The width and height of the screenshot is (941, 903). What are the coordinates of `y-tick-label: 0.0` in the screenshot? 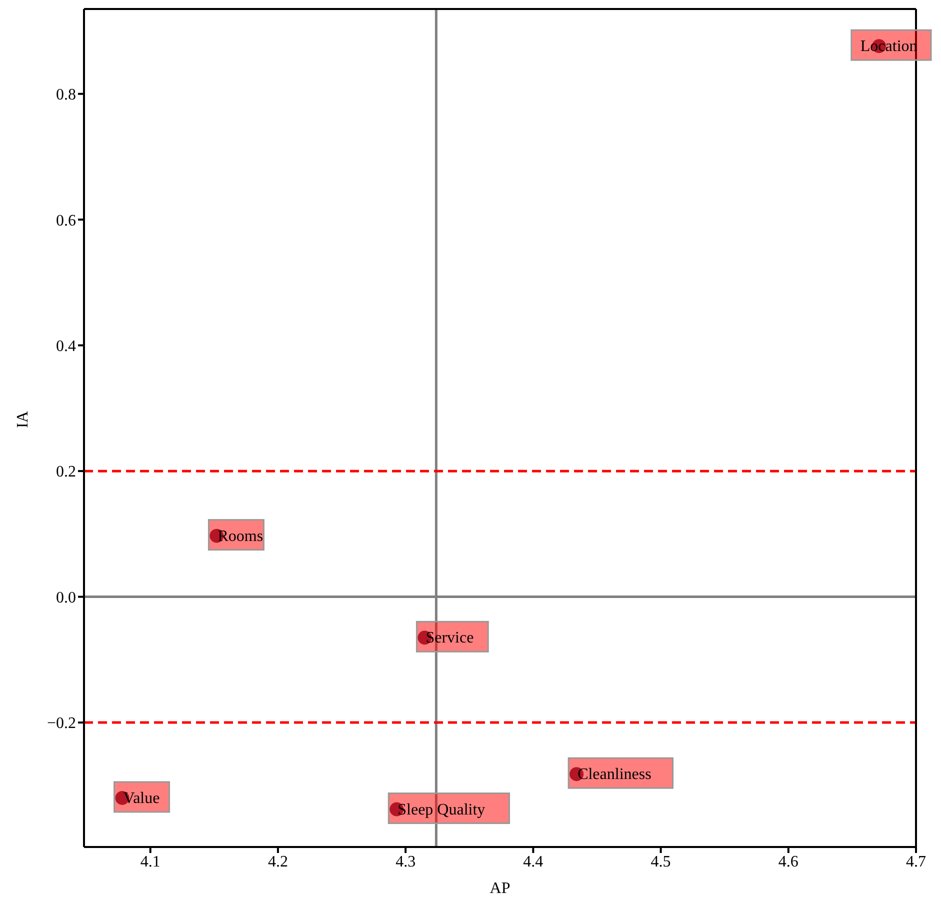 It's located at (66, 597).